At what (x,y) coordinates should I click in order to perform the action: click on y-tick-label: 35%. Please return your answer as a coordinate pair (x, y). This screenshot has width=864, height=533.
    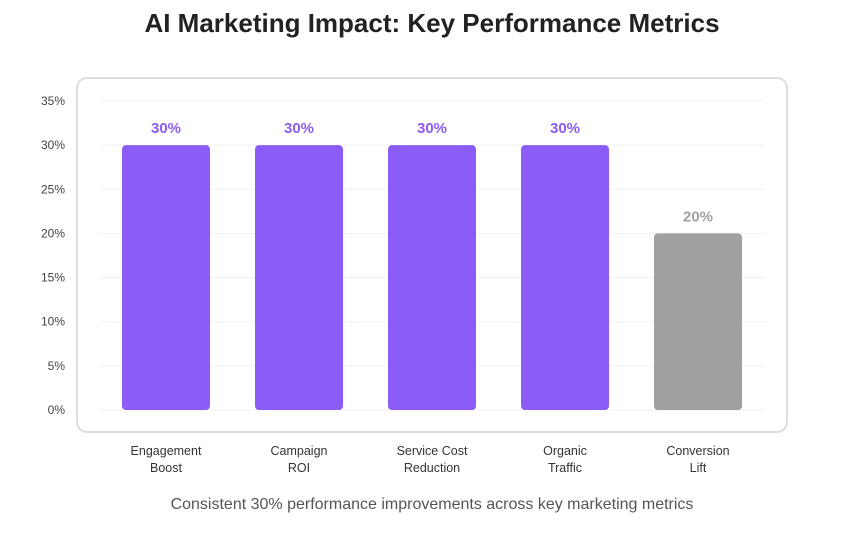
    Looking at the image, I should click on (53, 101).